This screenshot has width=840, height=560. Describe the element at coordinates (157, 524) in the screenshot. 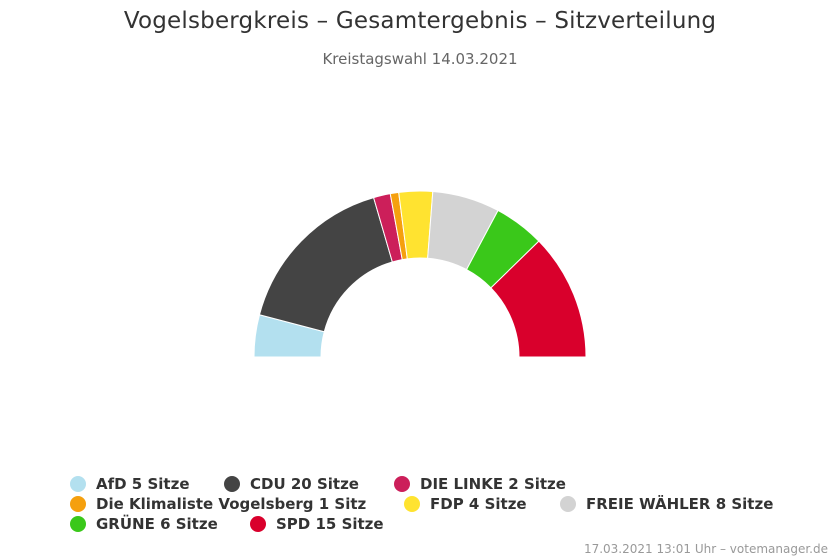

I see `legend-label: GRÜNE 6 Sitze` at that location.